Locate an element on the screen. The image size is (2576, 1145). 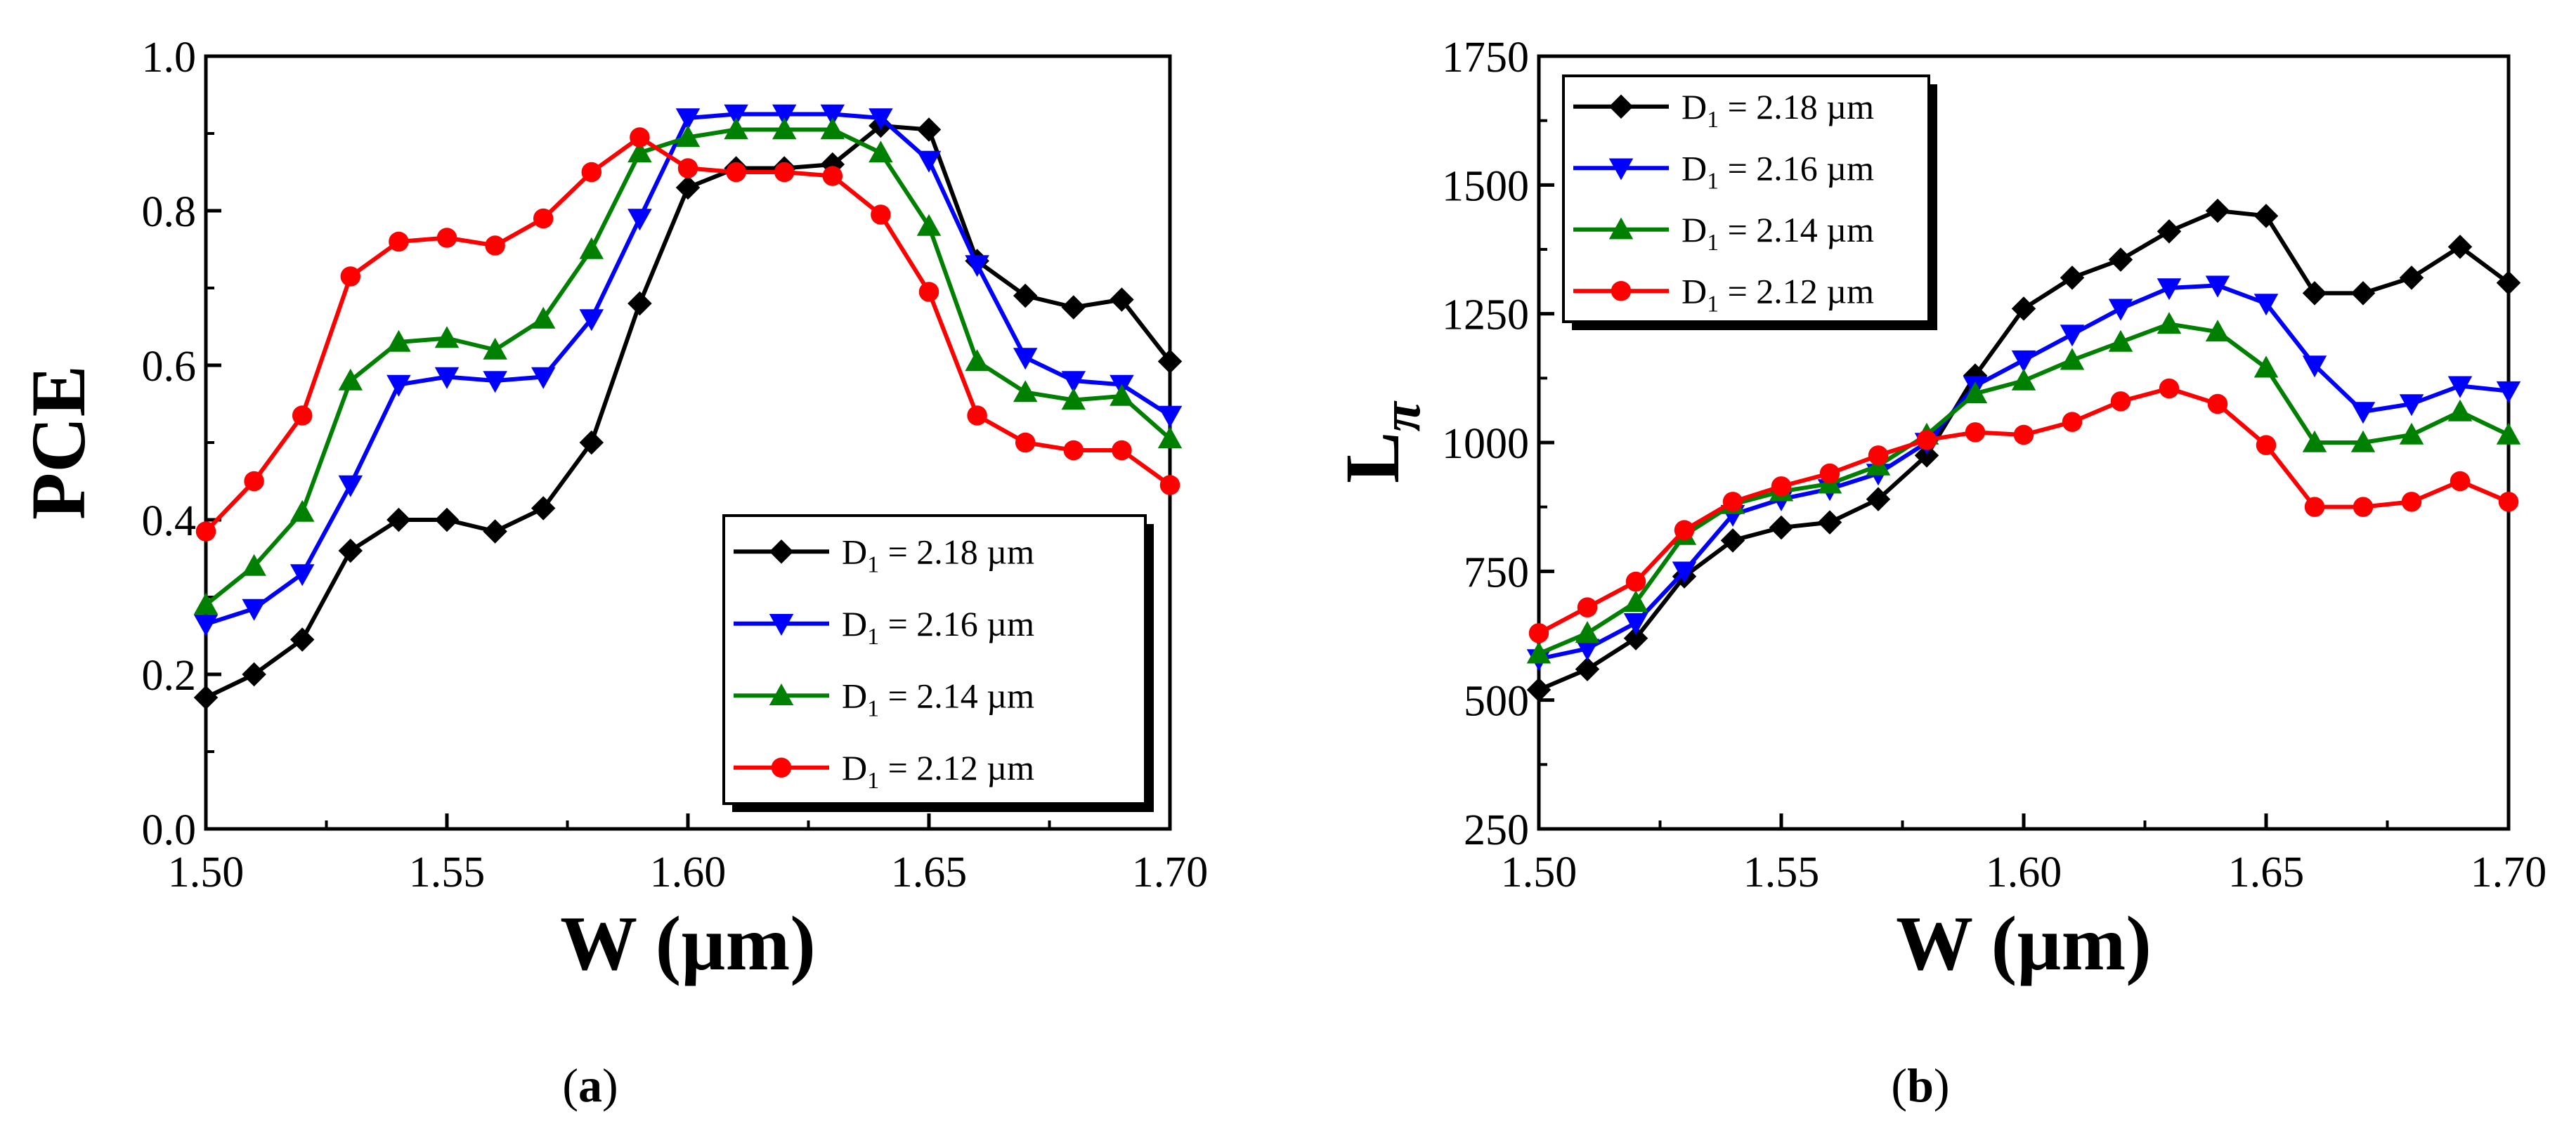
y-axis-title-main: L is located at coordinates (1372, 458).